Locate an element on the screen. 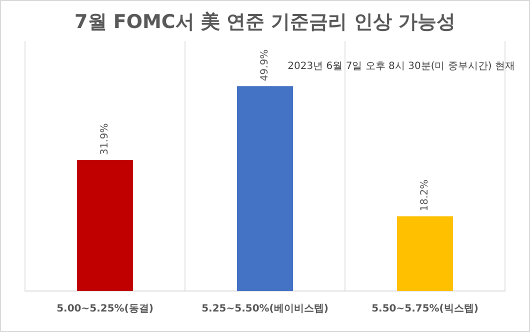  data-label: 49.9% is located at coordinates (265, 65).